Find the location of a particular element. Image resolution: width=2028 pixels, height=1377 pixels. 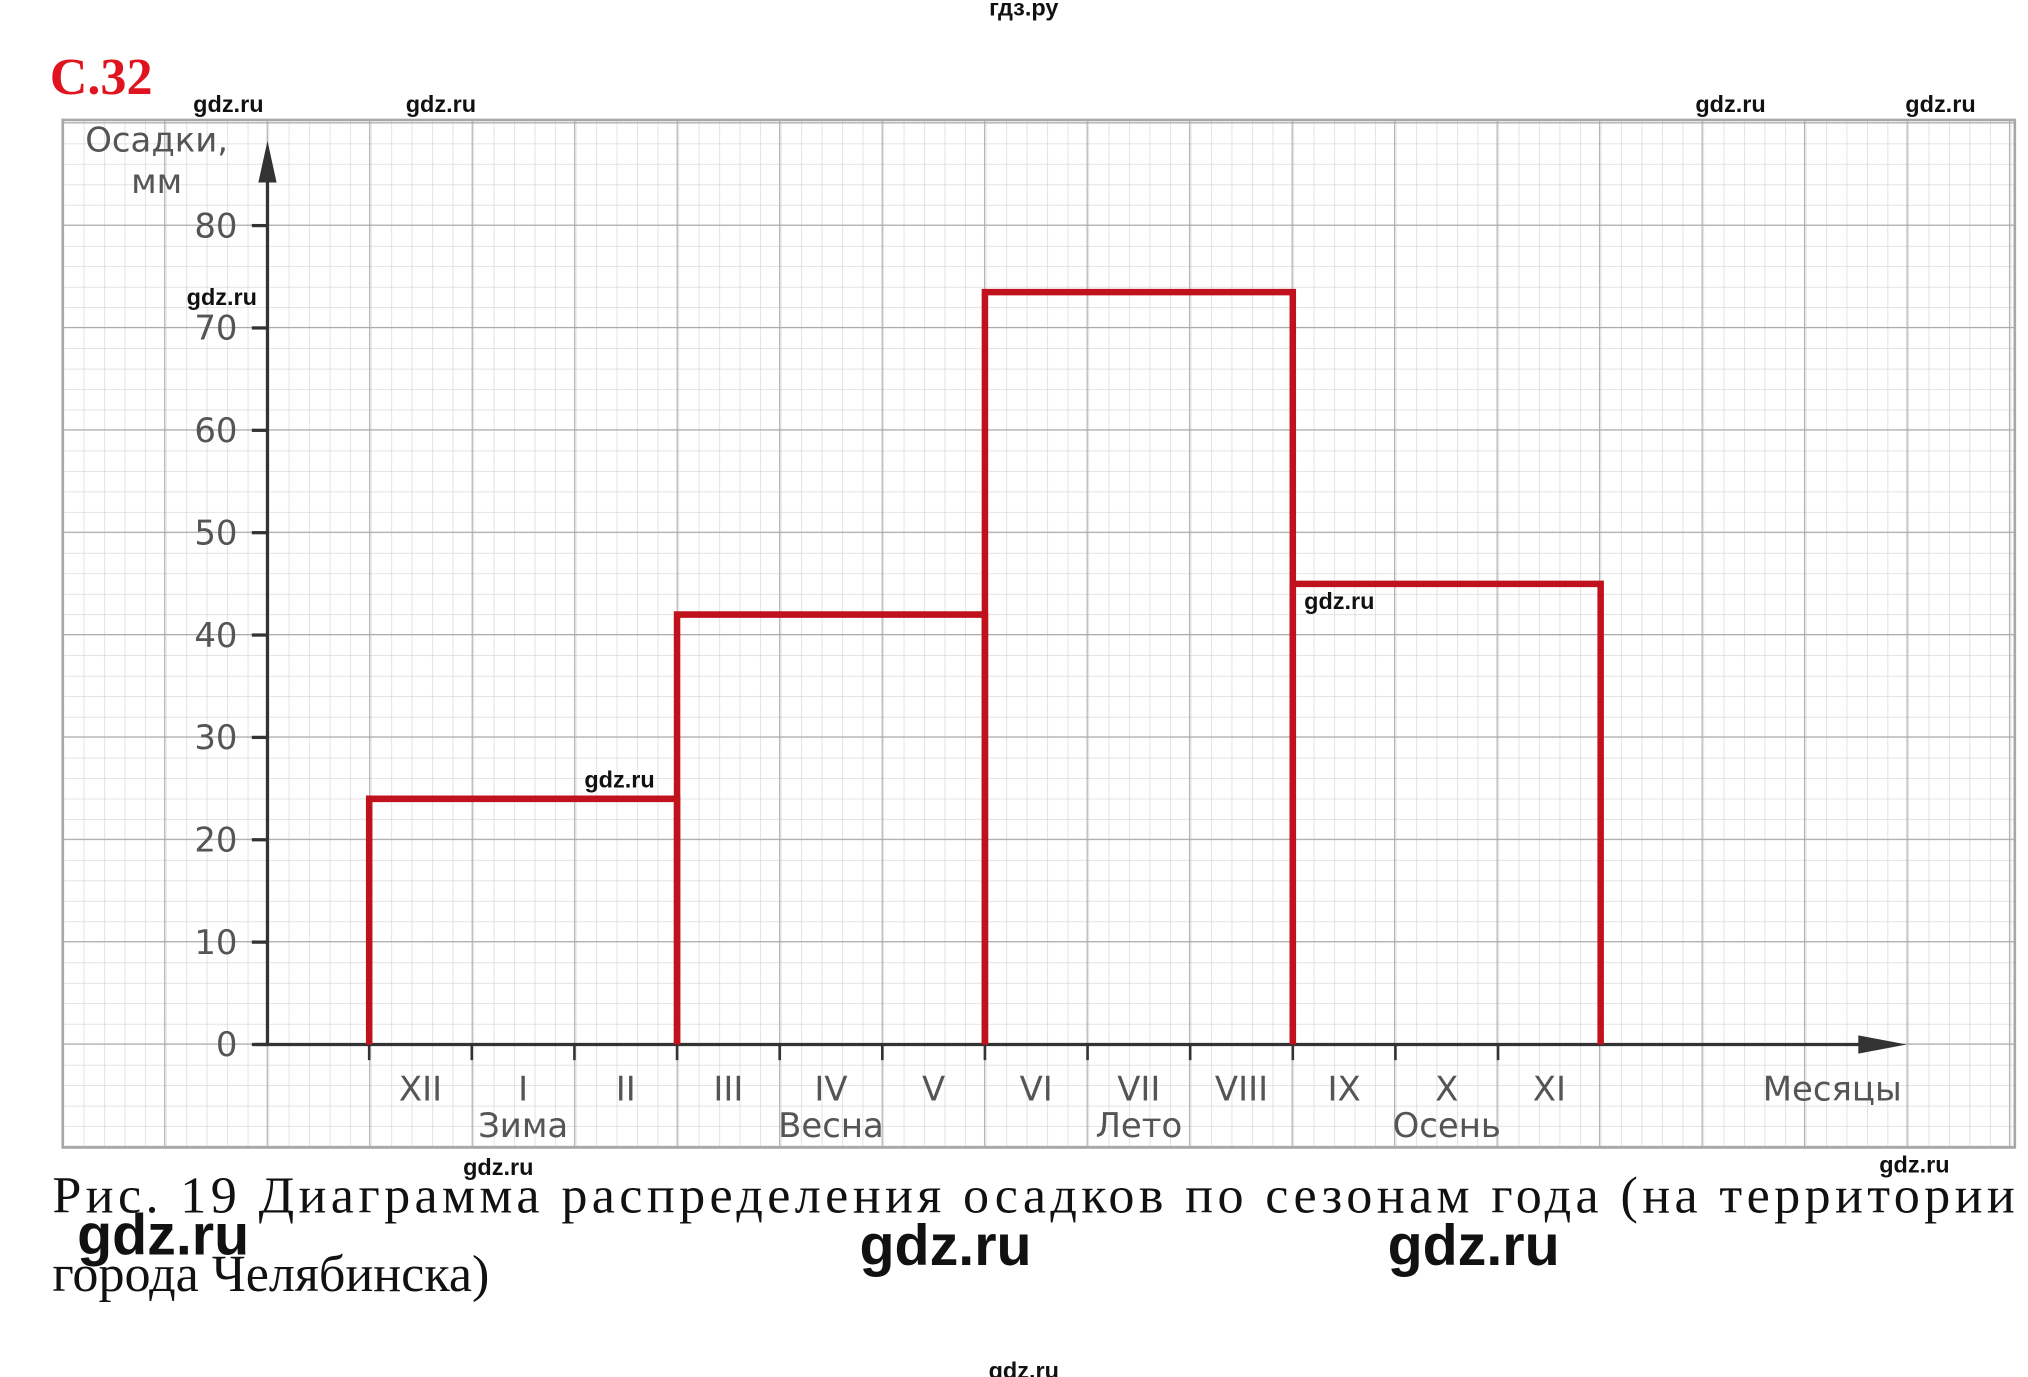

x-tick-label: XI is located at coordinates (1549, 1089).